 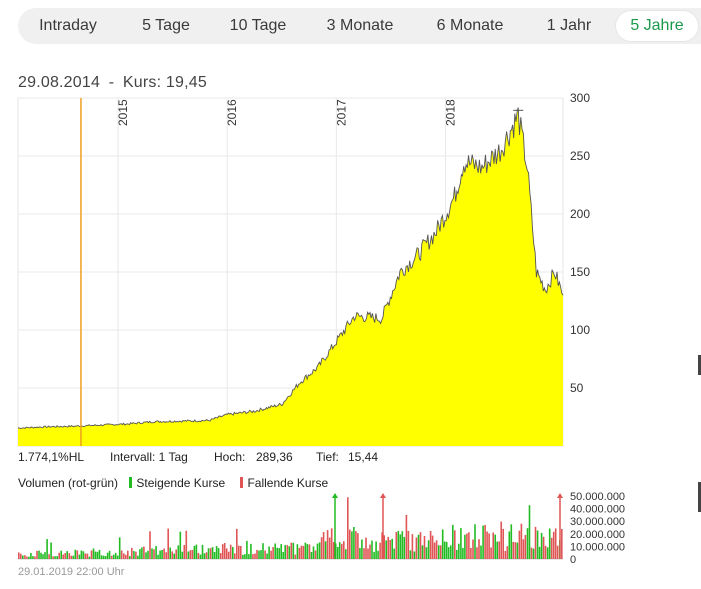 What do you see at coordinates (258, 25) in the screenshot?
I see `tab-10-tage: 10 Tage` at bounding box center [258, 25].